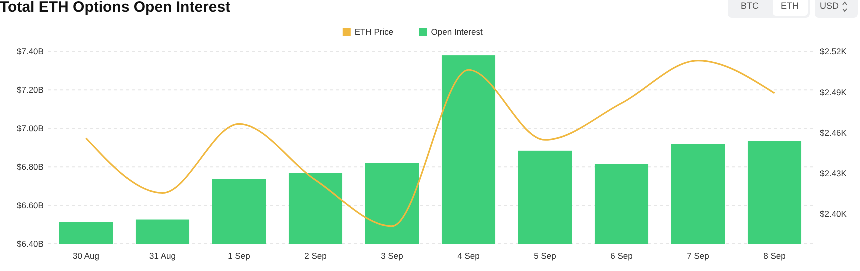 The image size is (860, 271). What do you see at coordinates (30, 205) in the screenshot?
I see `y-tick-label: $6.60B` at bounding box center [30, 205].